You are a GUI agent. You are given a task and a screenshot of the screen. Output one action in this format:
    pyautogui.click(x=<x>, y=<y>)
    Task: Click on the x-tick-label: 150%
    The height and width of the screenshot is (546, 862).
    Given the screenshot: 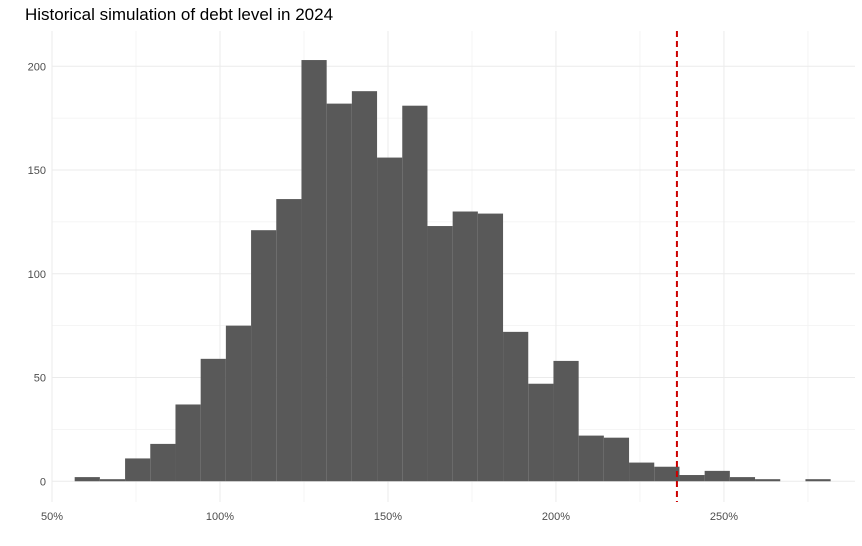 What is the action you would take?
    pyautogui.click(x=388, y=517)
    